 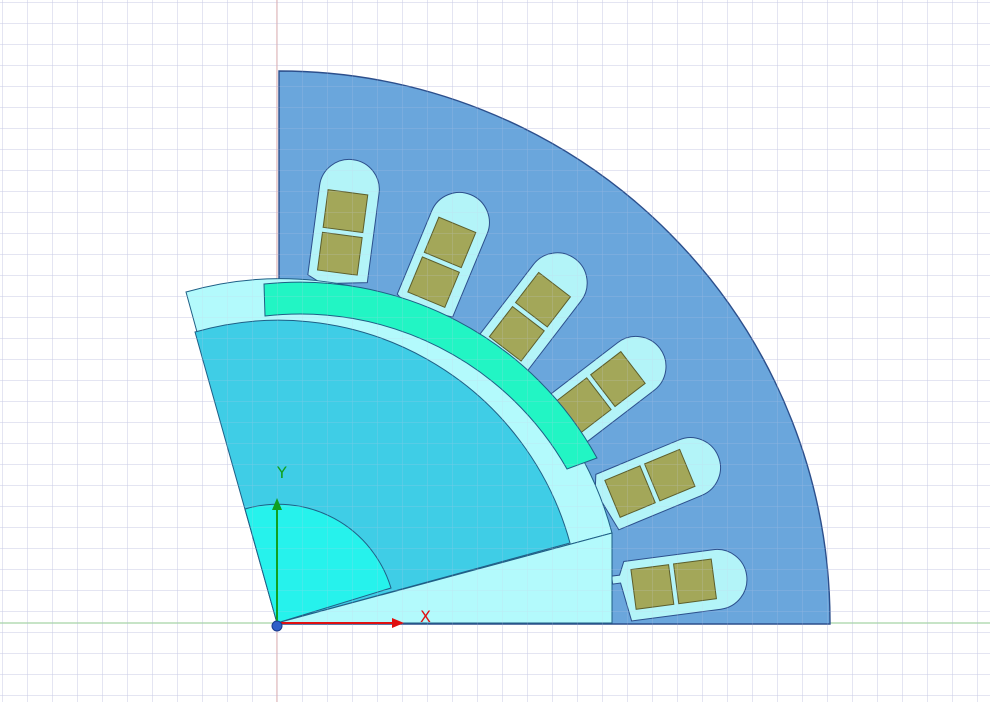 What do you see at coordinates (398, 623) in the screenshot?
I see `x-axis-arrowhead` at bounding box center [398, 623].